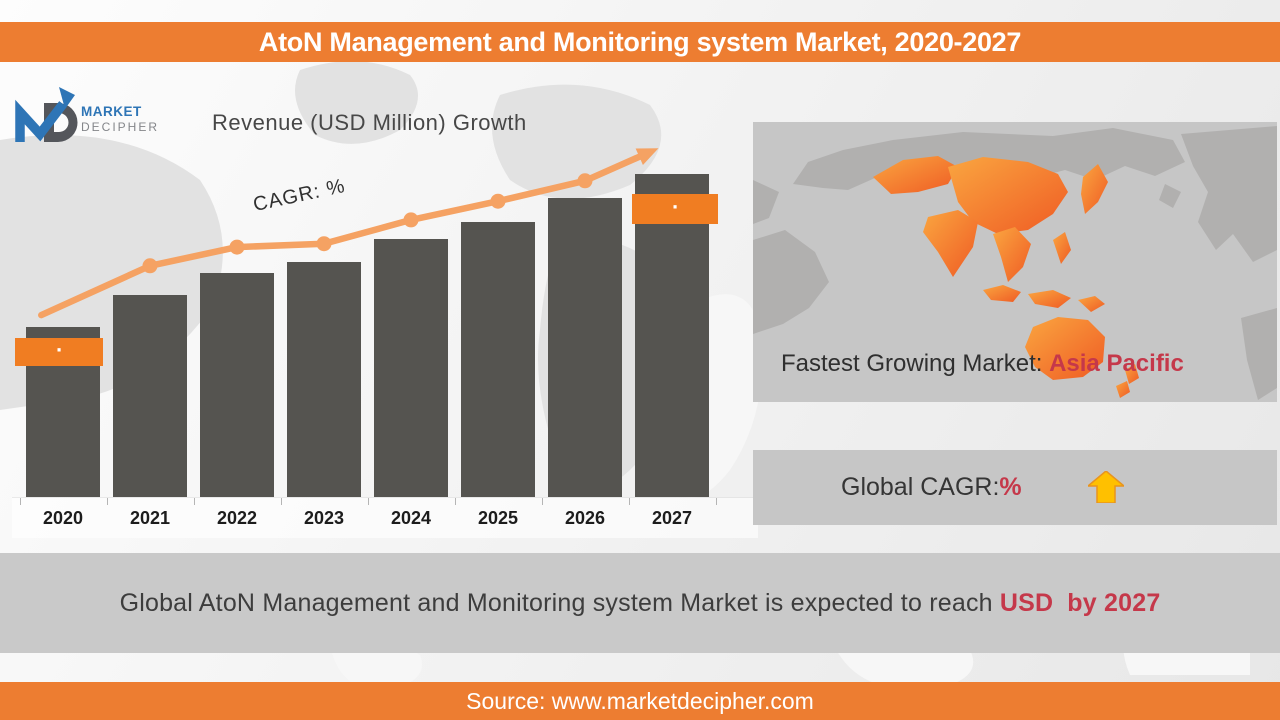 The image size is (1280, 720). What do you see at coordinates (237, 385) in the screenshot?
I see `bar-2022` at bounding box center [237, 385].